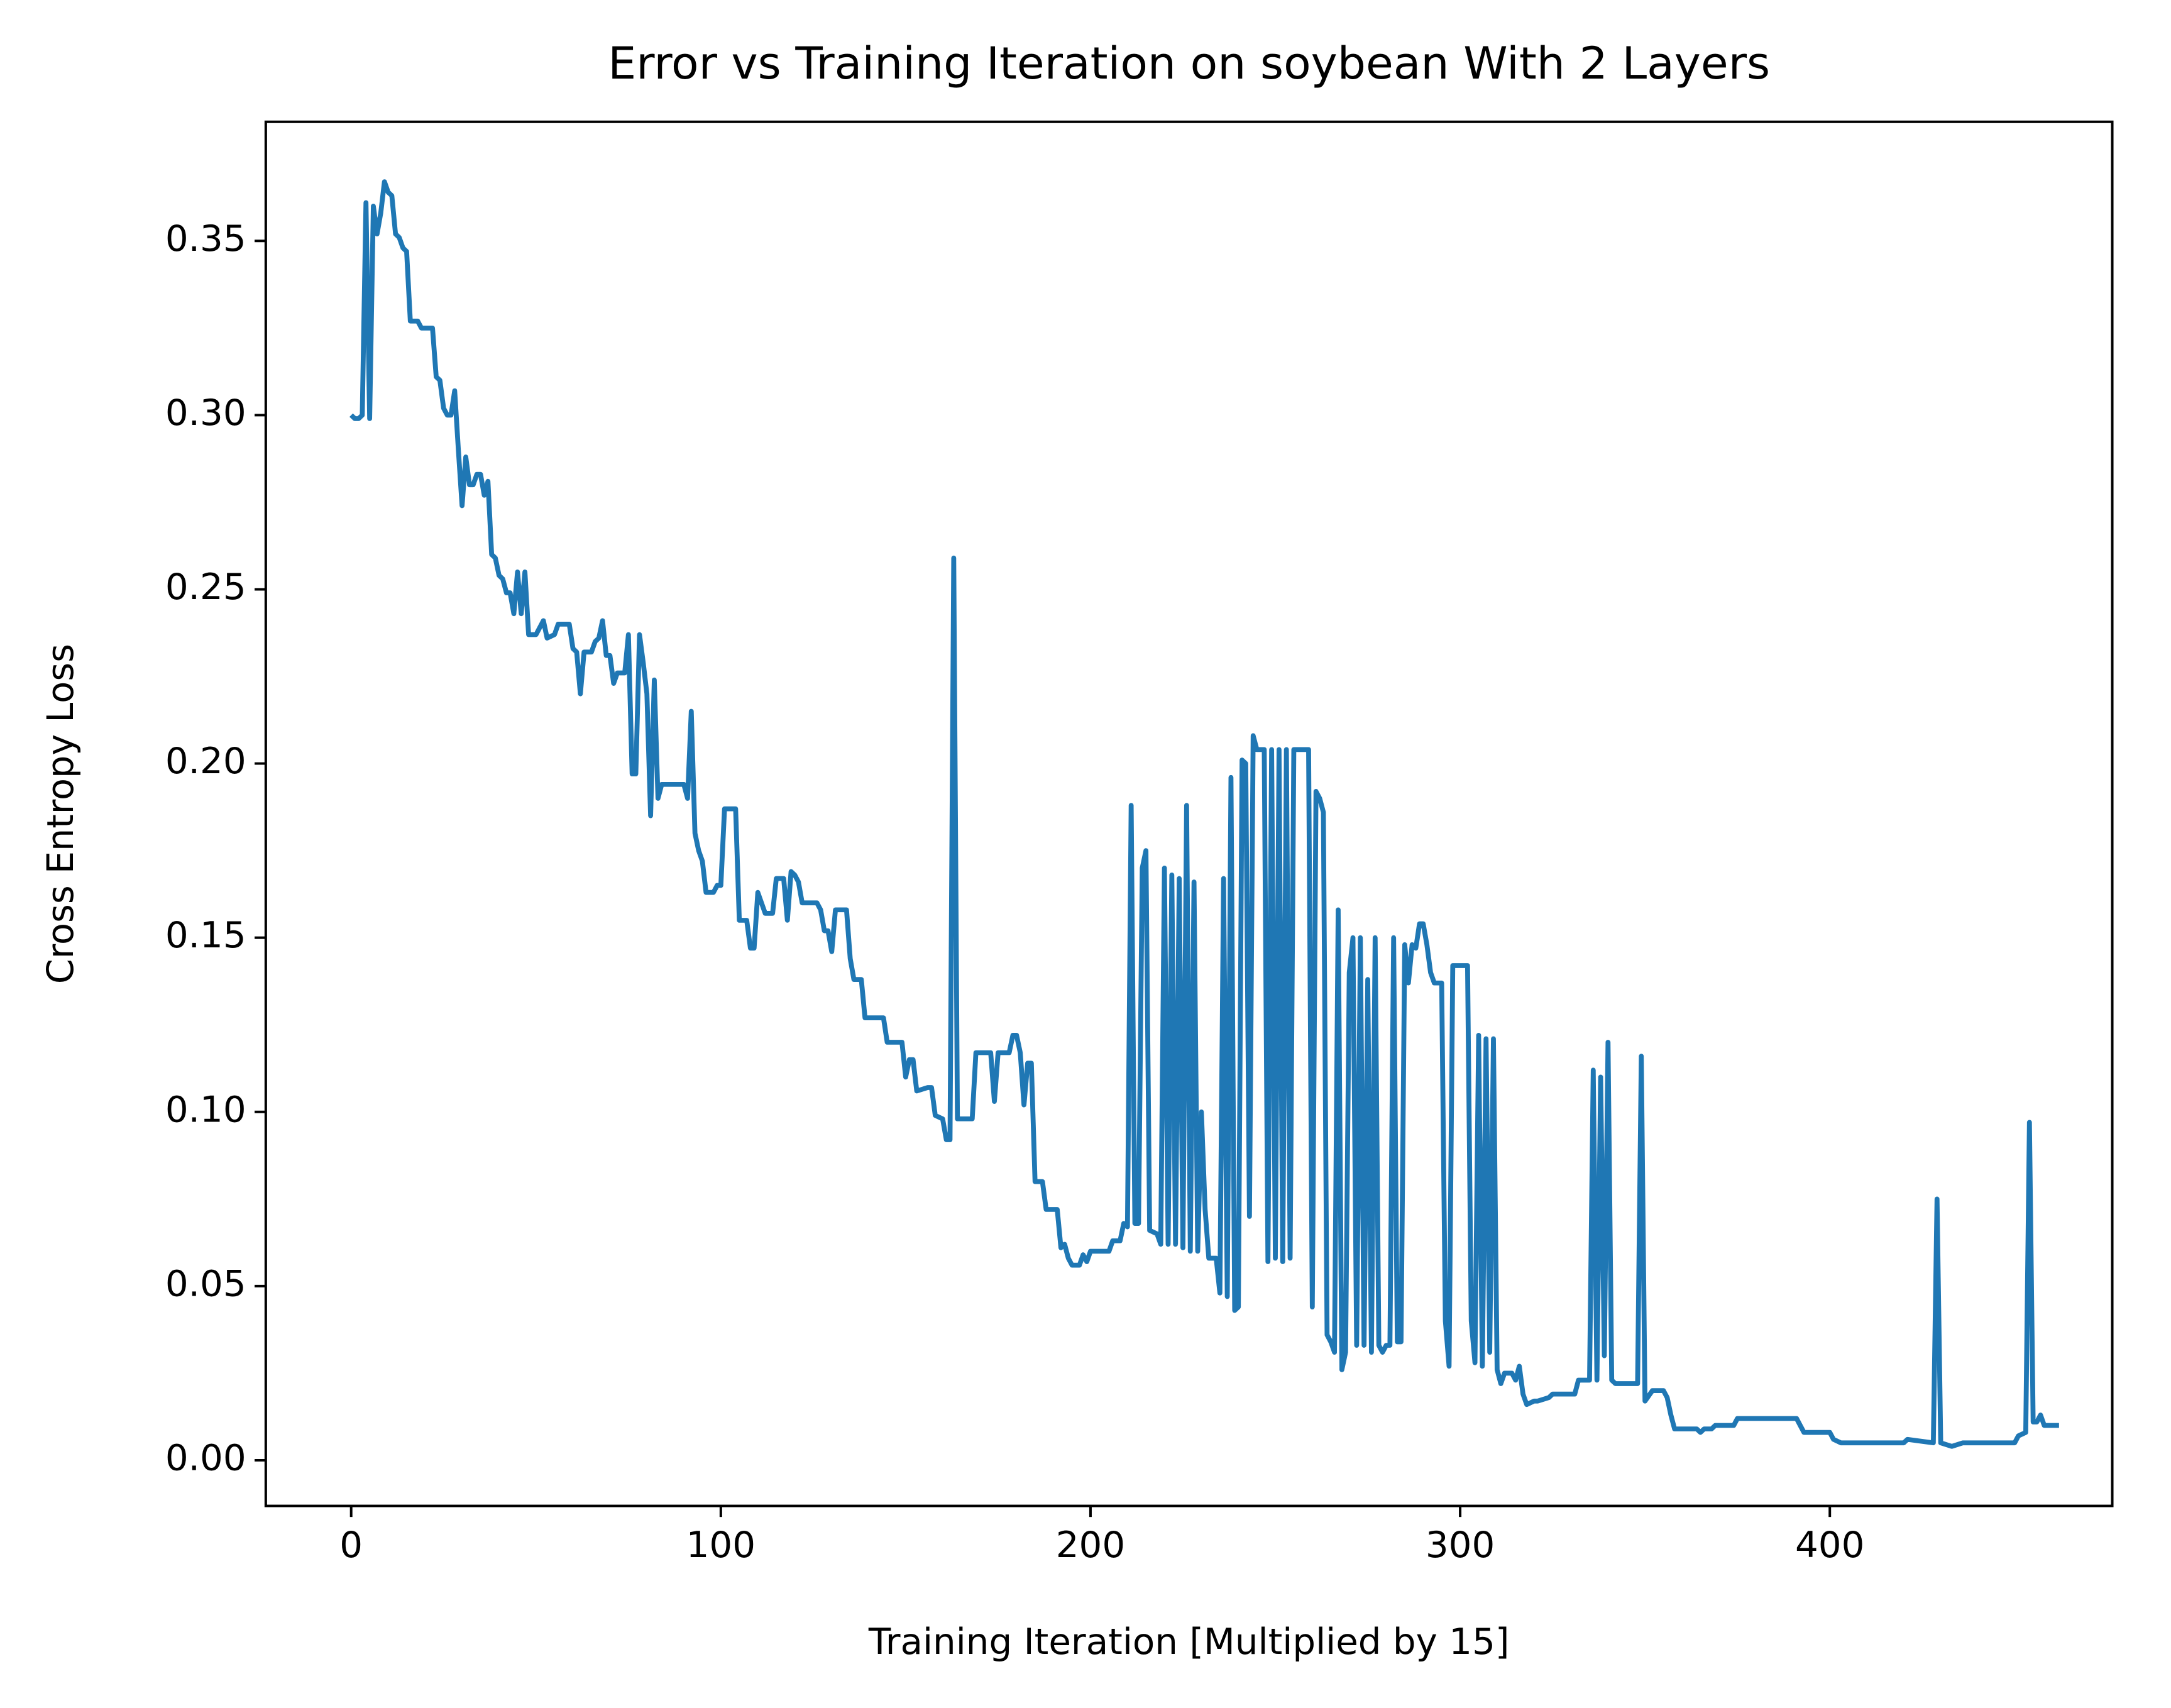 The image size is (2171, 1708). Describe the element at coordinates (205, 761) in the screenshot. I see `y-tick-label: 0.20` at that location.